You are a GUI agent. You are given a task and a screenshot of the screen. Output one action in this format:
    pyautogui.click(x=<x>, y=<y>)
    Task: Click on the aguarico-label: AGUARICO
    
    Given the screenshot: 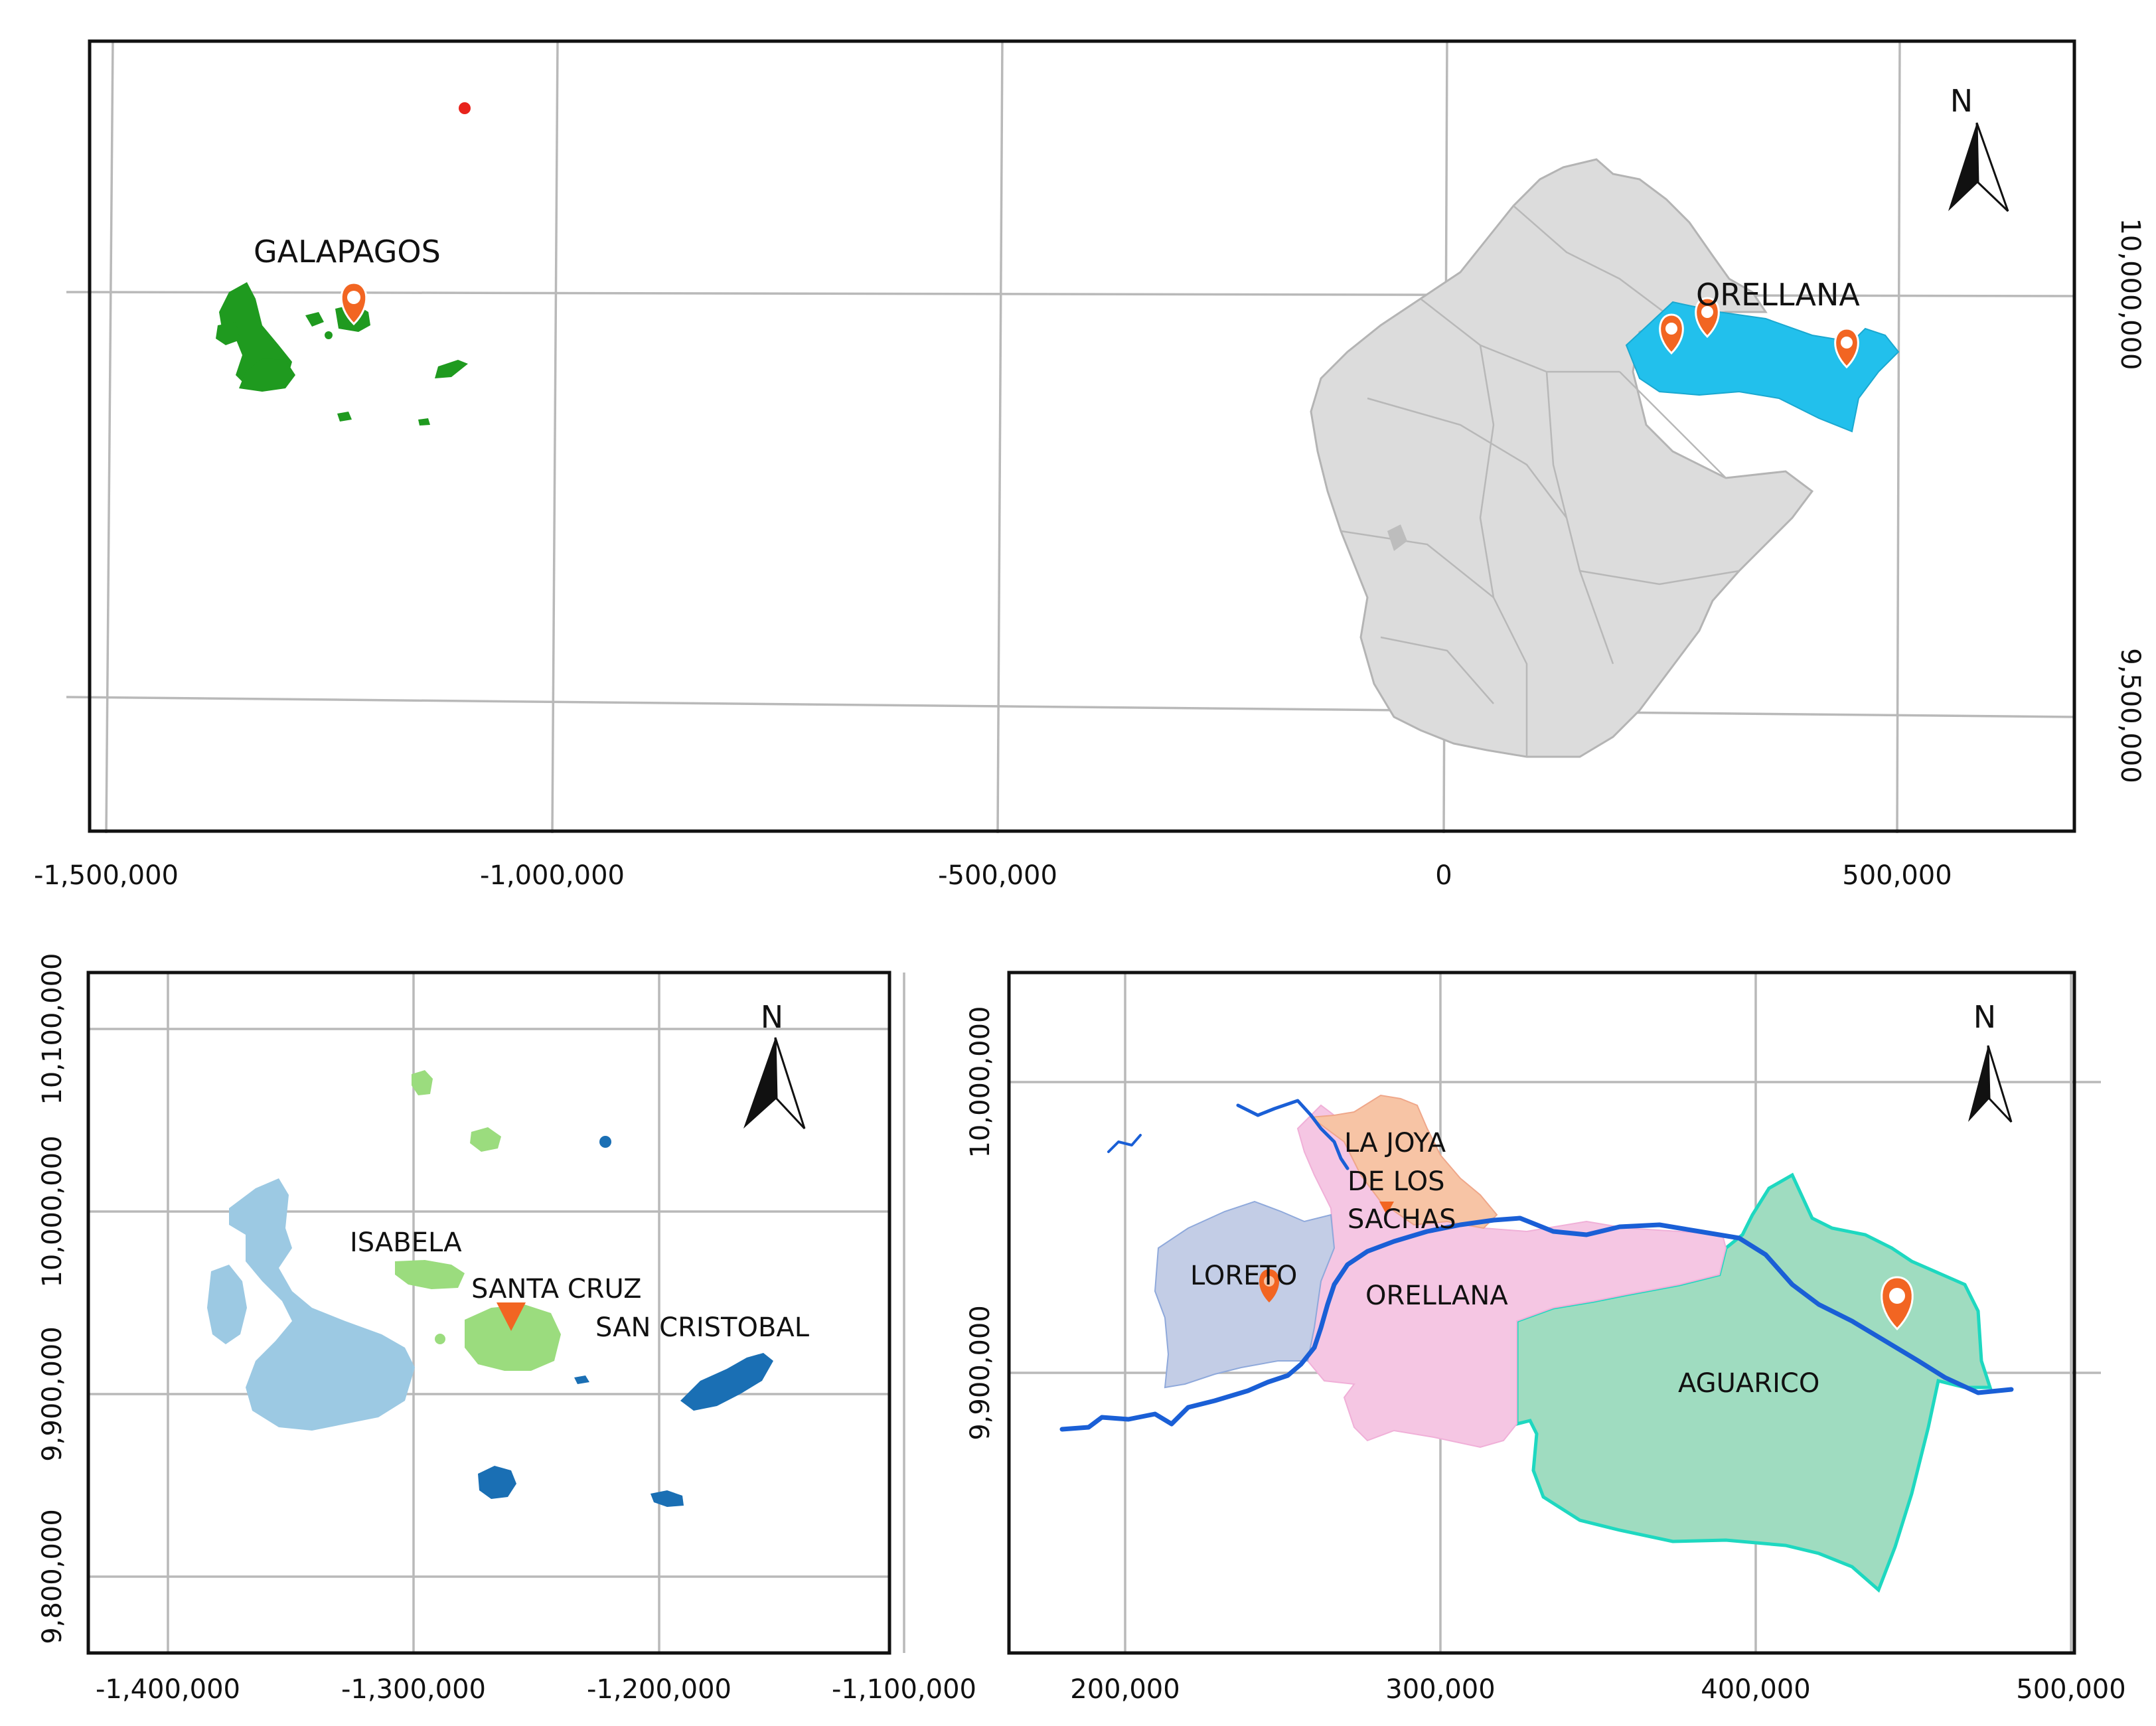 What is the action you would take?
    pyautogui.click(x=1749, y=1383)
    